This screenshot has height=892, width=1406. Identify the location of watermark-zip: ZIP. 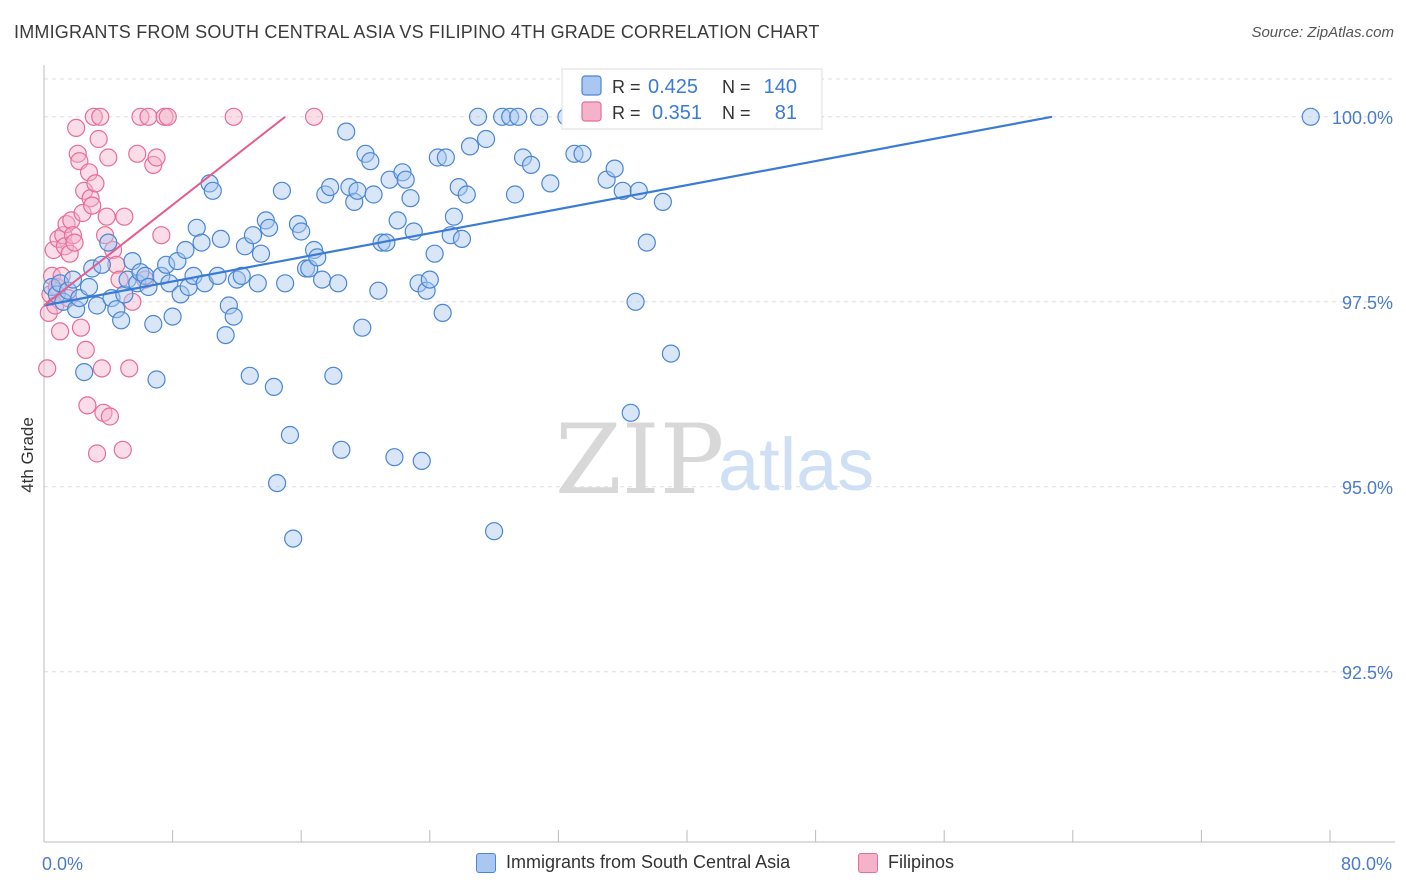
(639, 460).